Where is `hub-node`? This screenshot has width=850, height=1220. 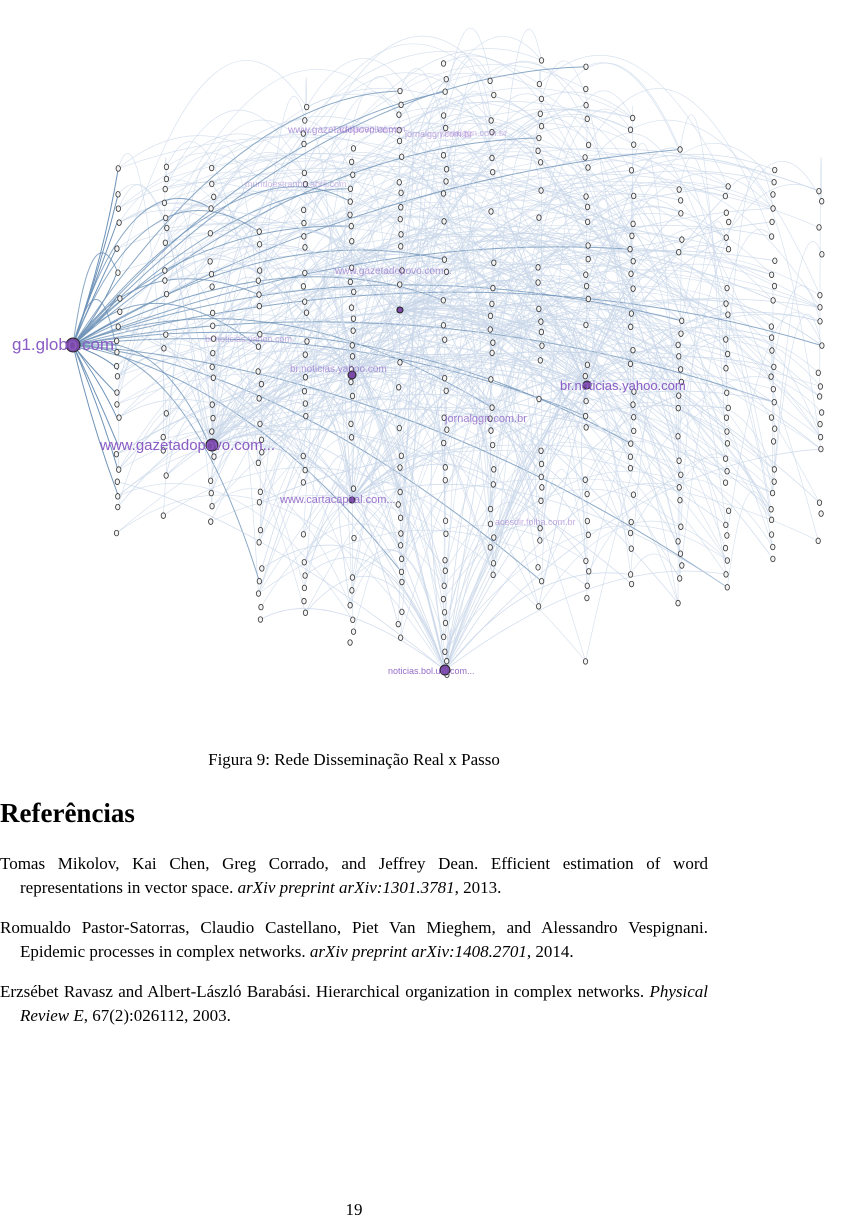
hub-node is located at coordinates (400, 310).